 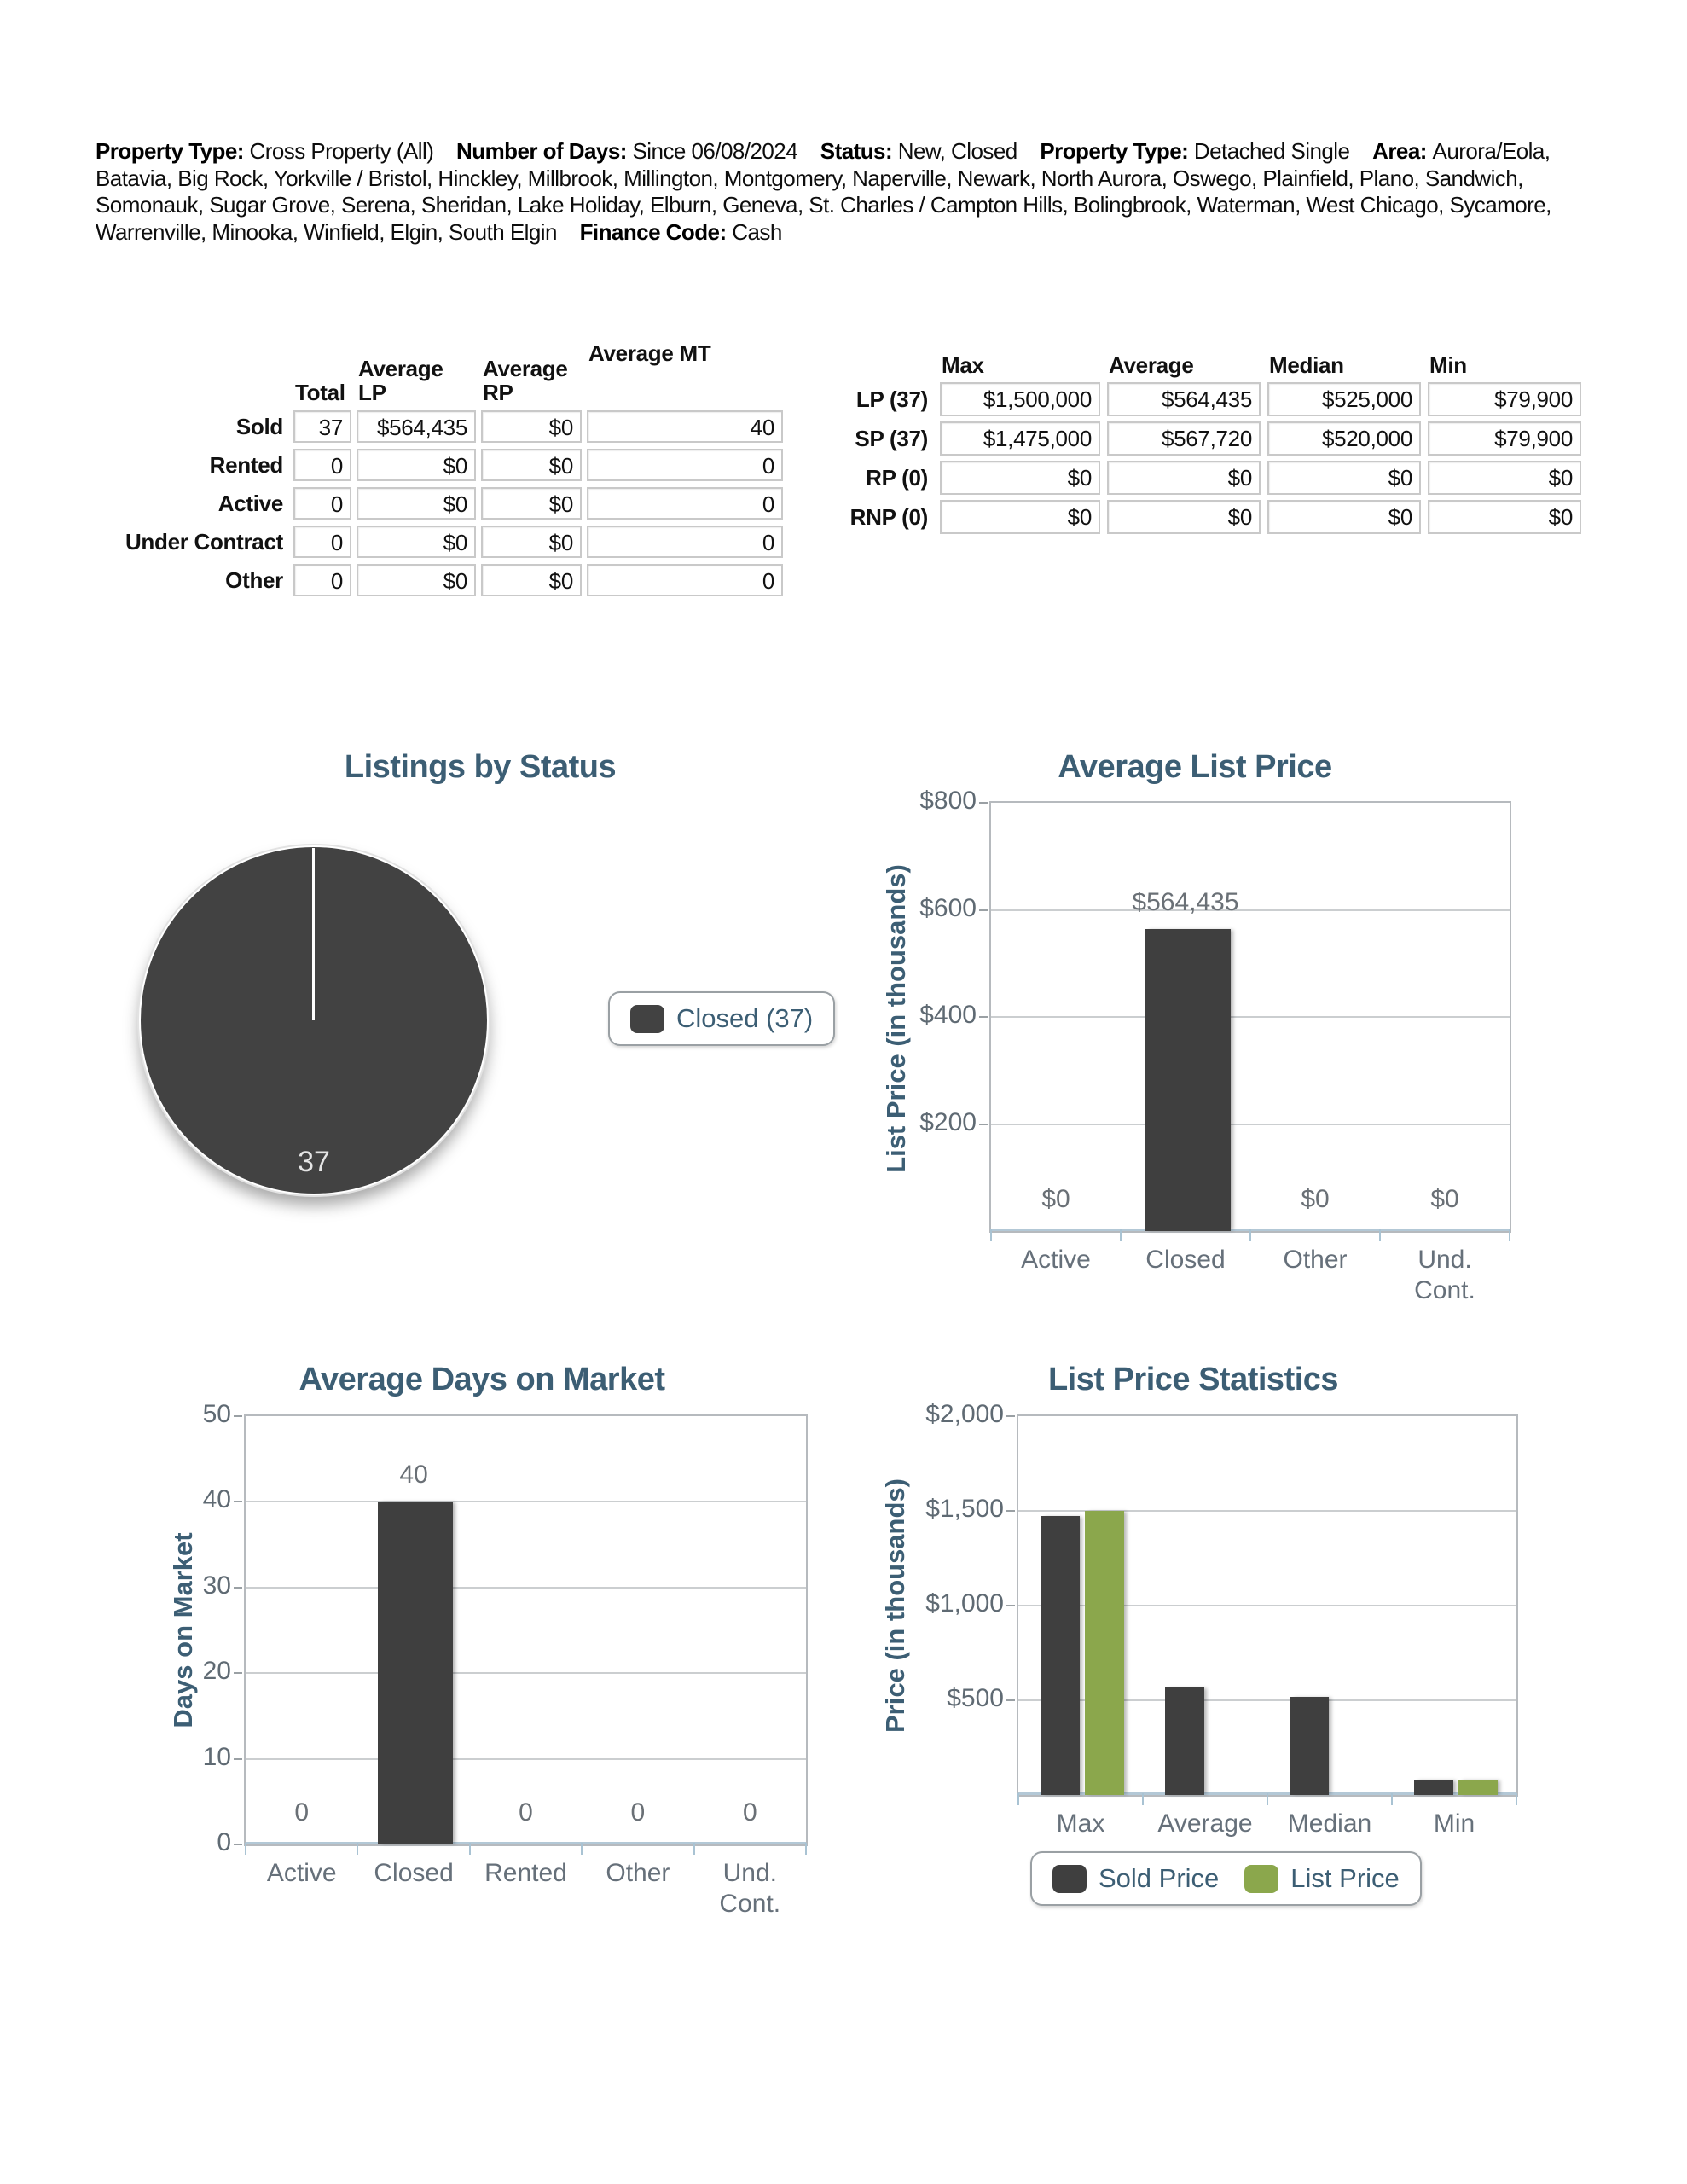 I want to click on value-cell: $1,475,000, so click(x=1020, y=438).